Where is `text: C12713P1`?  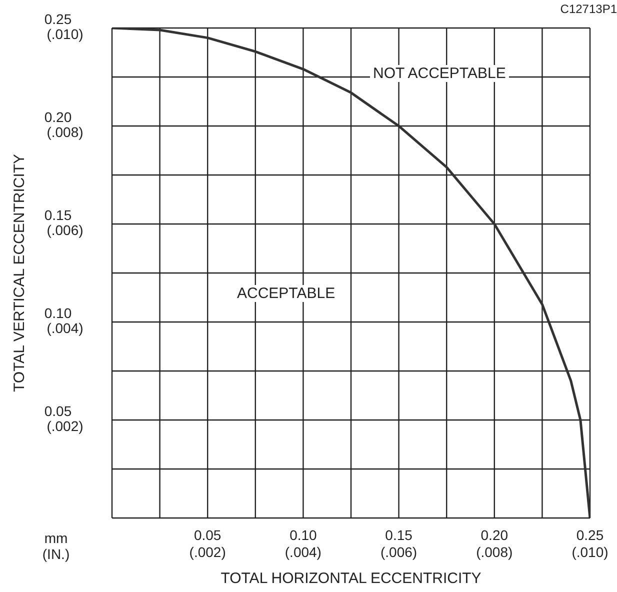
text: C12713P1 is located at coordinates (588, 9).